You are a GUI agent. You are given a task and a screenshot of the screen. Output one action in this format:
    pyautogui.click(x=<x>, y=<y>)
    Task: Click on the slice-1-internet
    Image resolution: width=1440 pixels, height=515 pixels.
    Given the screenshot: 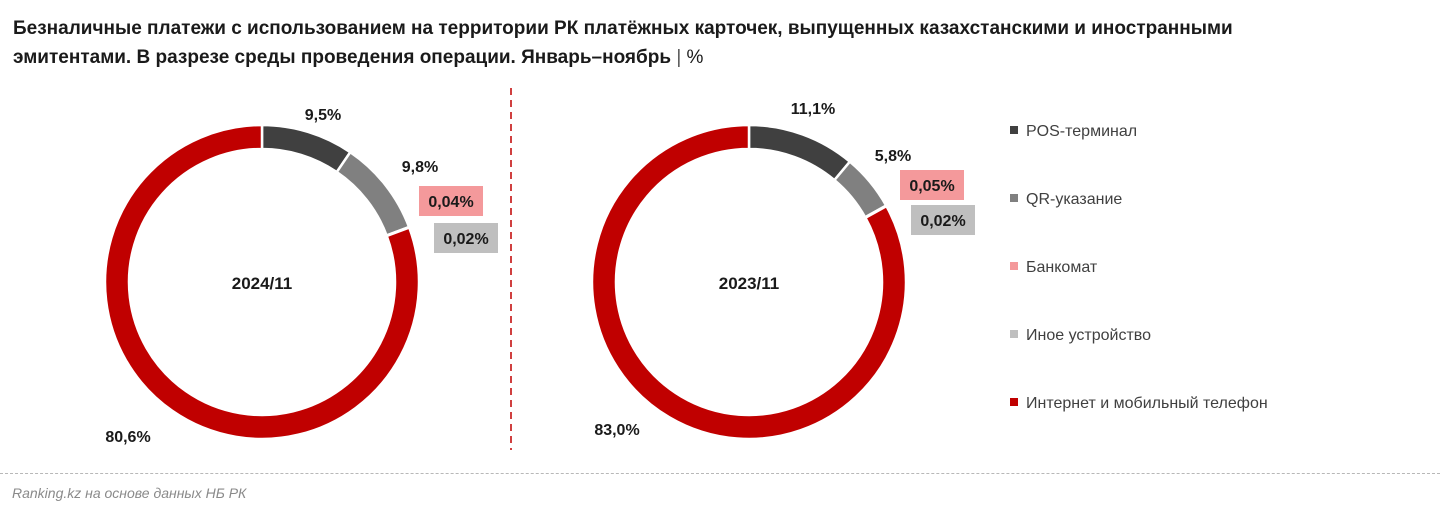 What is the action you would take?
    pyautogui.click(x=262, y=282)
    